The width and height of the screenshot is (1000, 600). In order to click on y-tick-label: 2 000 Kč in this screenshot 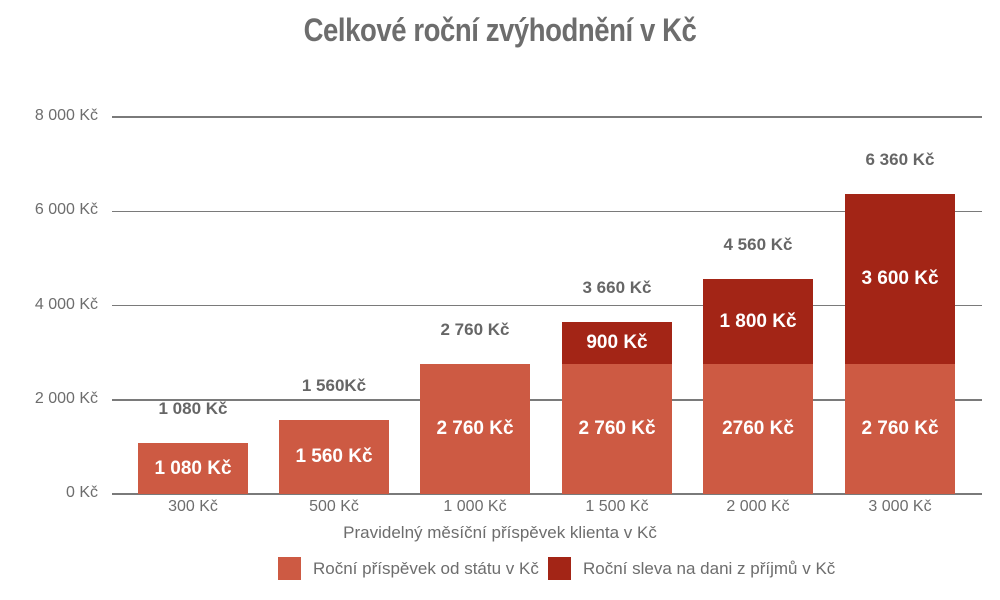, I will do `click(66, 398)`.